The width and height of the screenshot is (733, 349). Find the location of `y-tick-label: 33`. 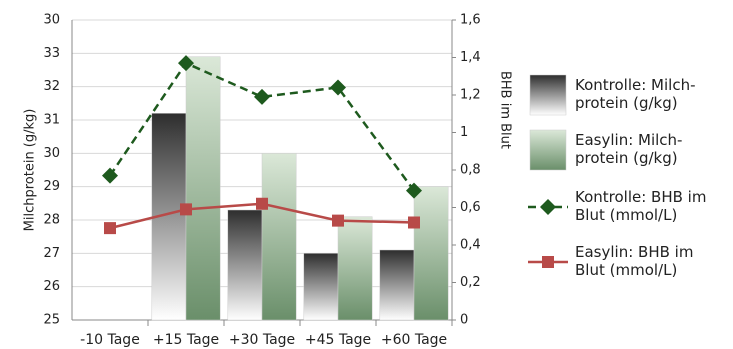

y-tick-label: 33 is located at coordinates (51, 53).